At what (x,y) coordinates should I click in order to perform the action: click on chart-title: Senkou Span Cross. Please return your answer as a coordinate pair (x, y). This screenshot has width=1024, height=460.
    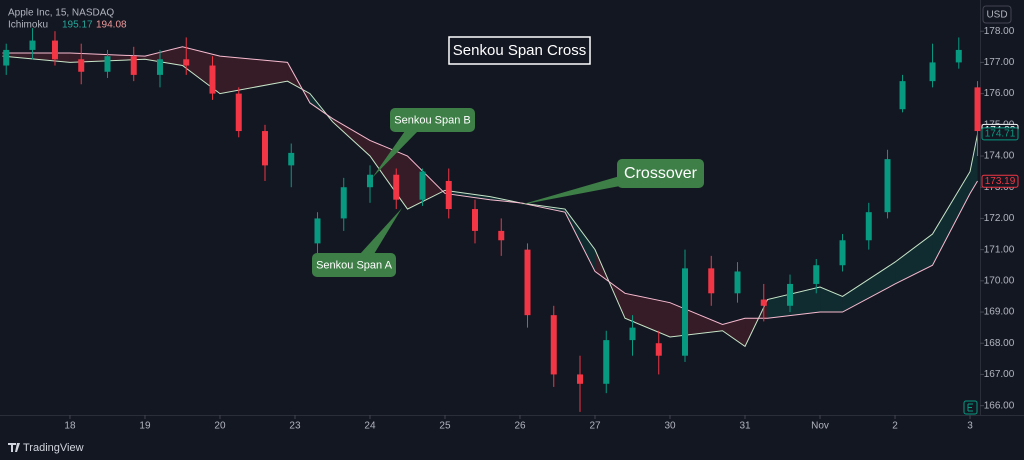
    Looking at the image, I should click on (519, 50).